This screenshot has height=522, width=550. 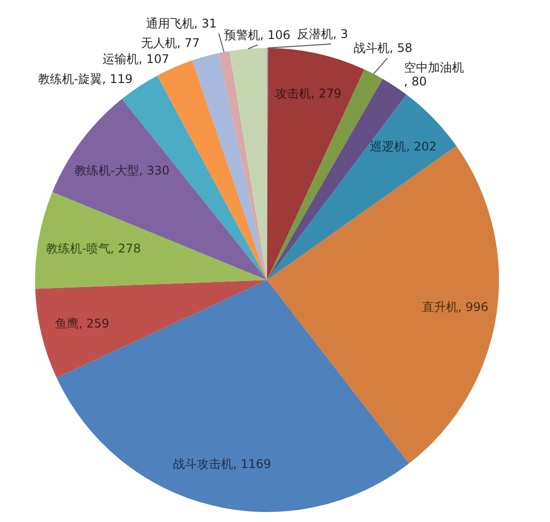 I want to click on data-label: , 58, so click(x=400, y=48).